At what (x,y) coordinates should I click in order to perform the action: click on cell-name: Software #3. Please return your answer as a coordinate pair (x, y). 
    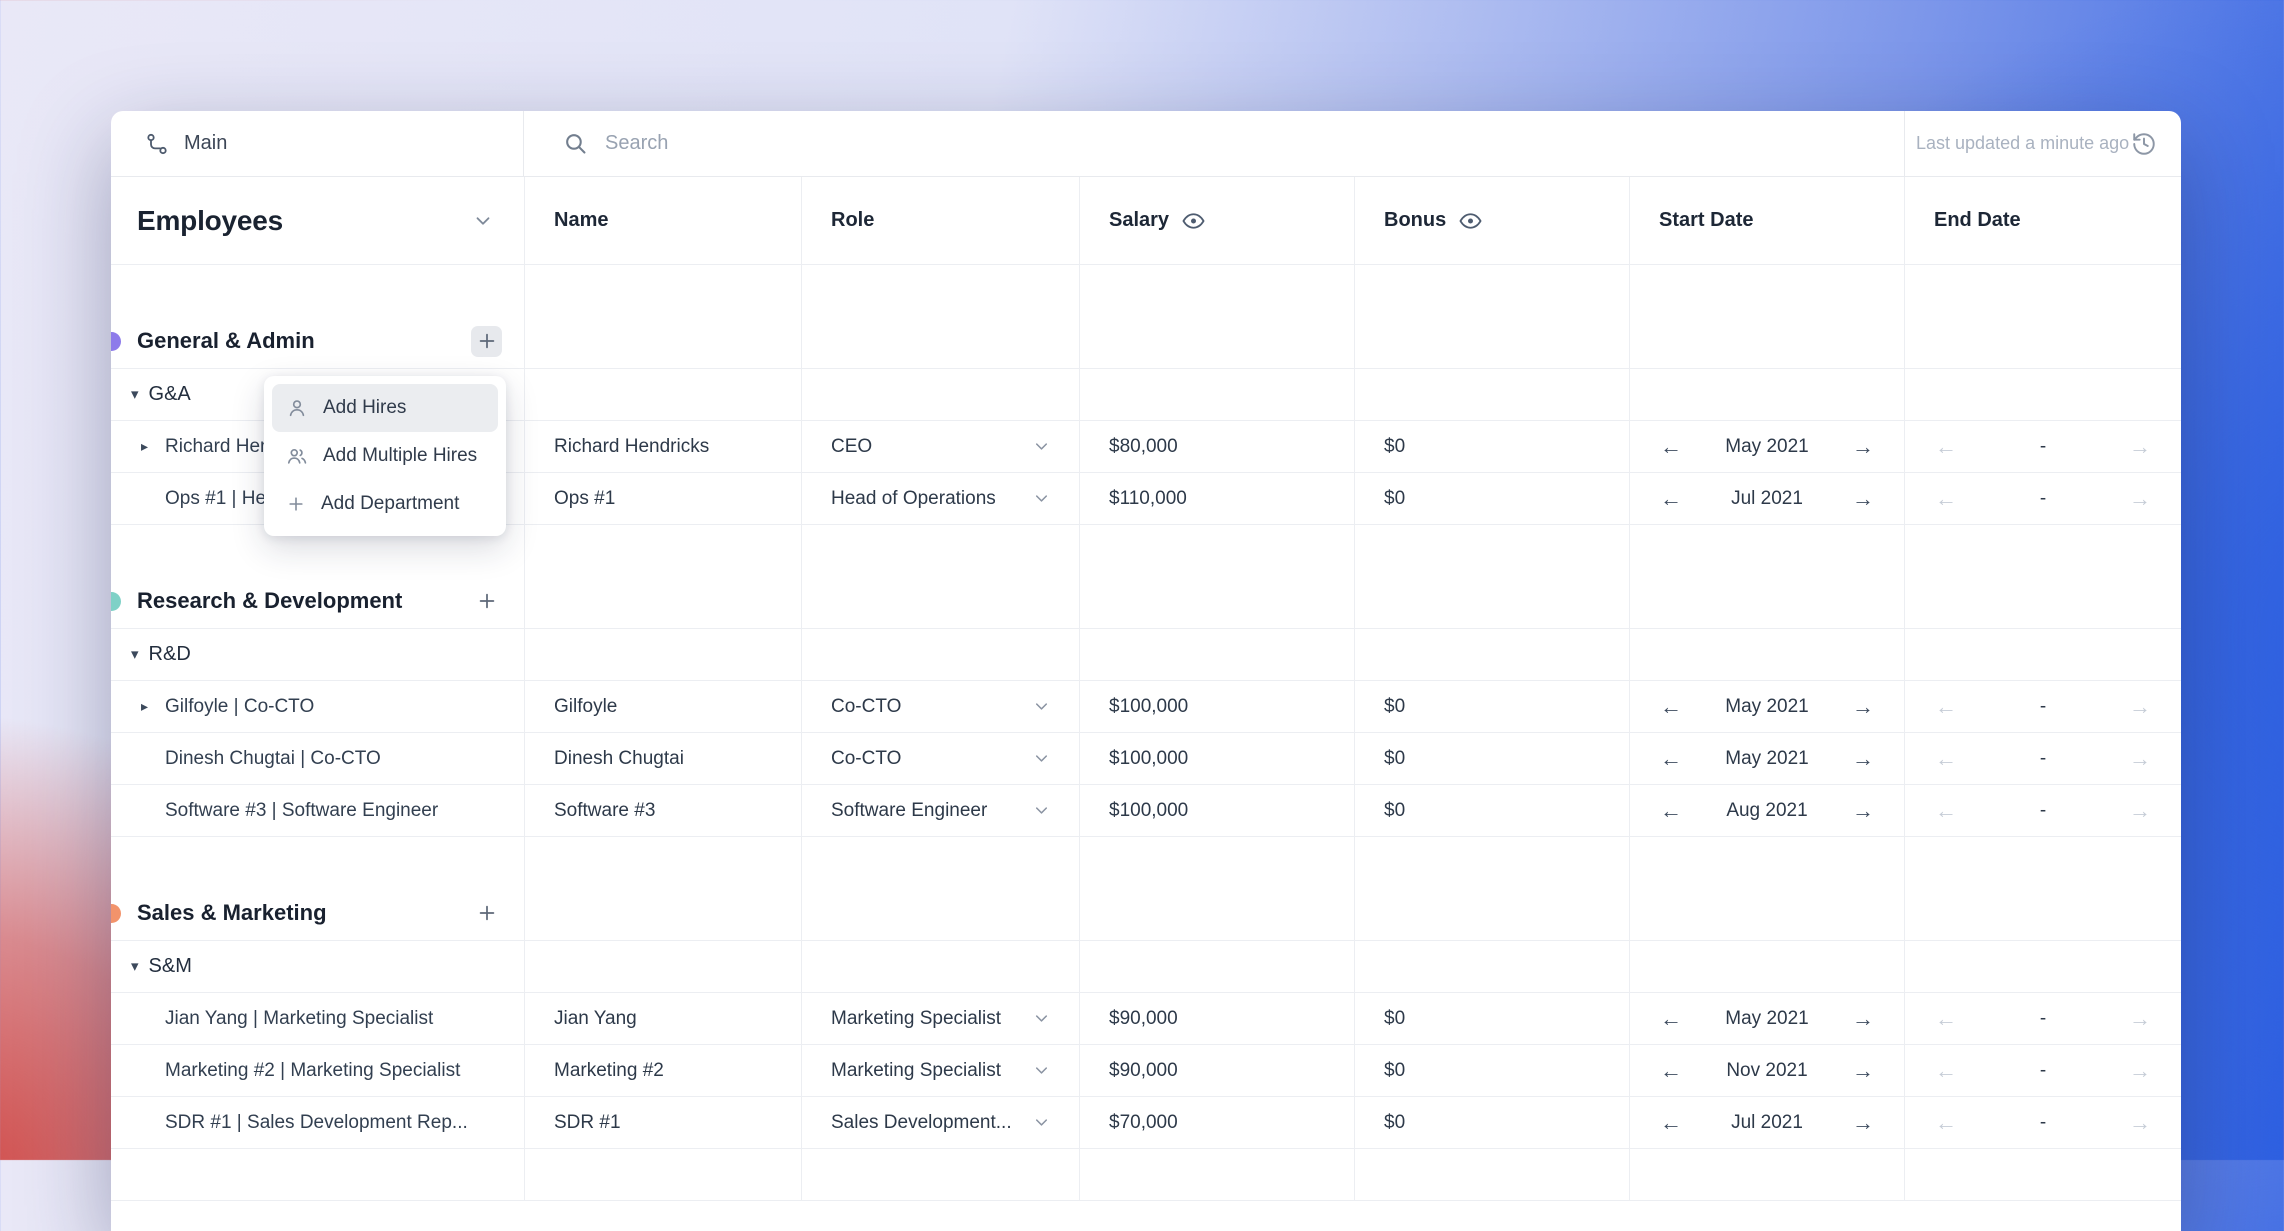
    Looking at the image, I should click on (662, 810).